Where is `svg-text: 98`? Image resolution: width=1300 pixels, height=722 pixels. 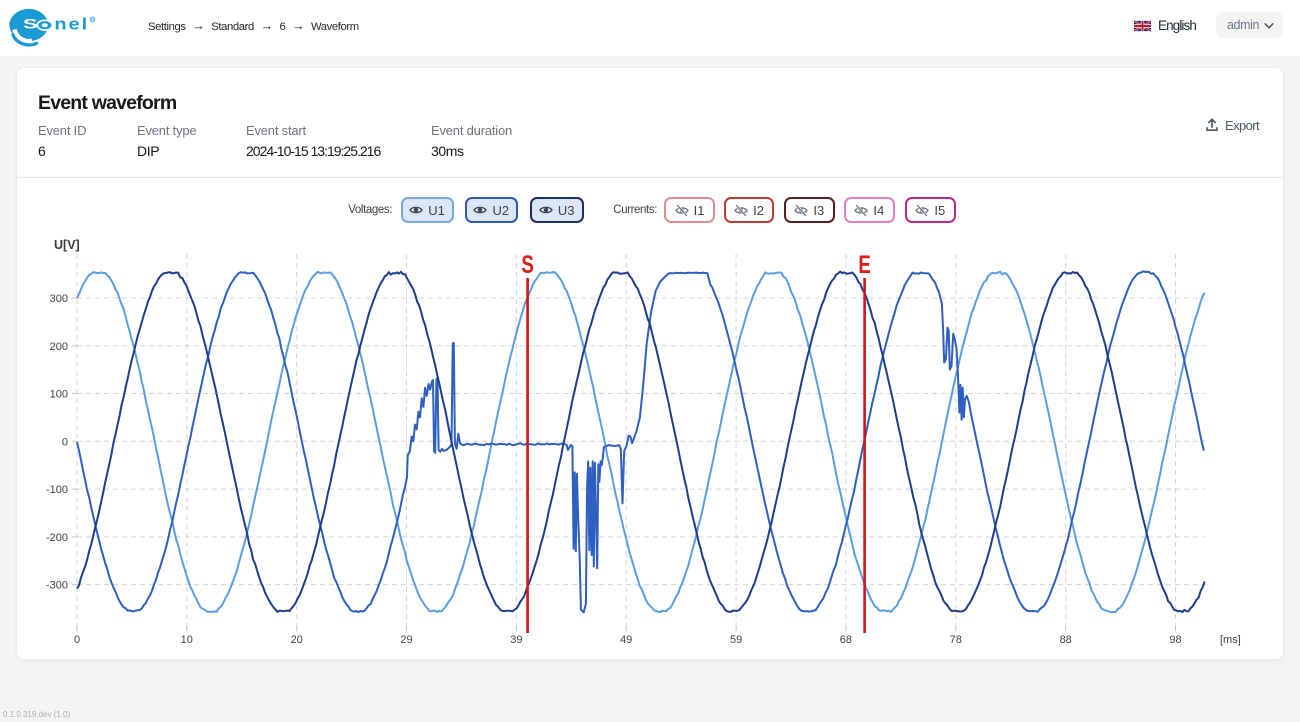
svg-text: 98 is located at coordinates (1175, 640).